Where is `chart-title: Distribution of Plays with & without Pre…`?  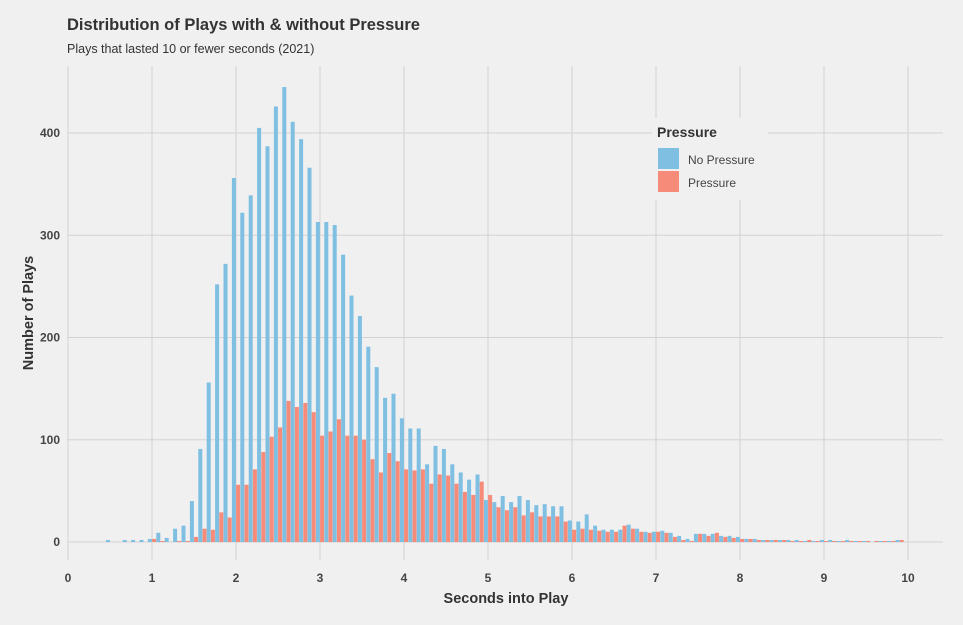 chart-title: Distribution of Plays with & without Pre… is located at coordinates (243, 25).